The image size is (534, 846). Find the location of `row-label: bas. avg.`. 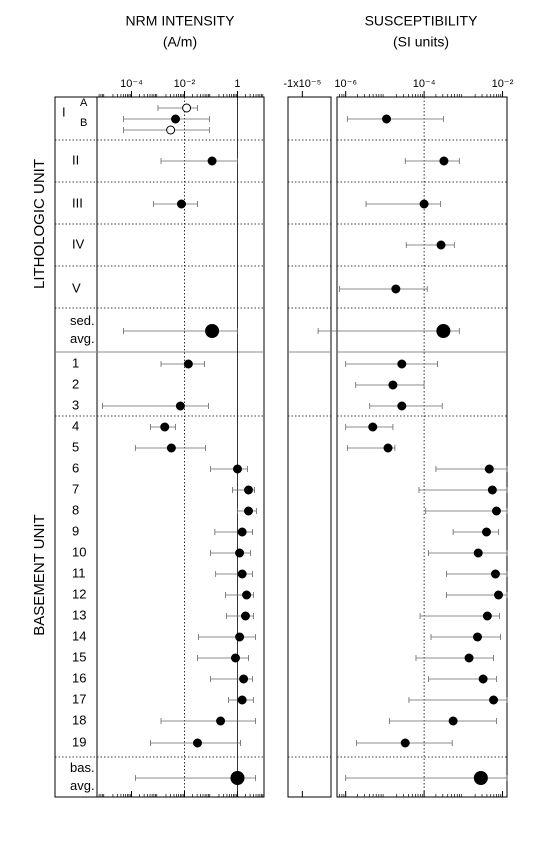

row-label: bas. avg. is located at coordinates (84, 776).